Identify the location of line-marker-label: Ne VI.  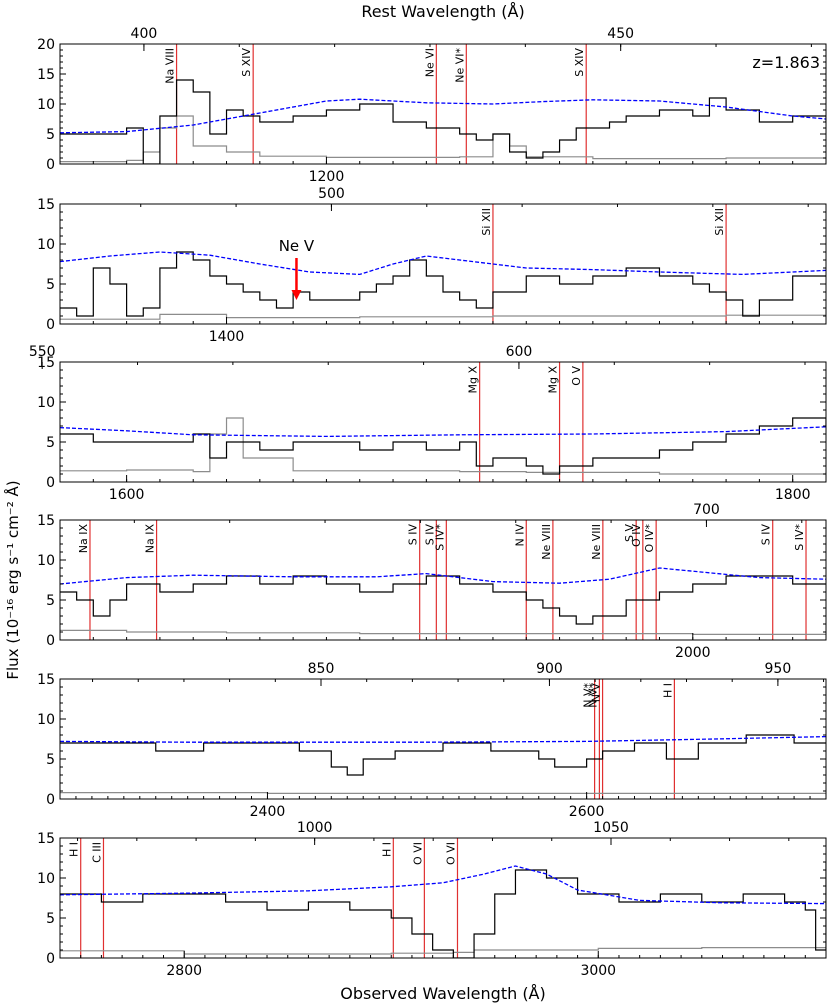
(429, 62).